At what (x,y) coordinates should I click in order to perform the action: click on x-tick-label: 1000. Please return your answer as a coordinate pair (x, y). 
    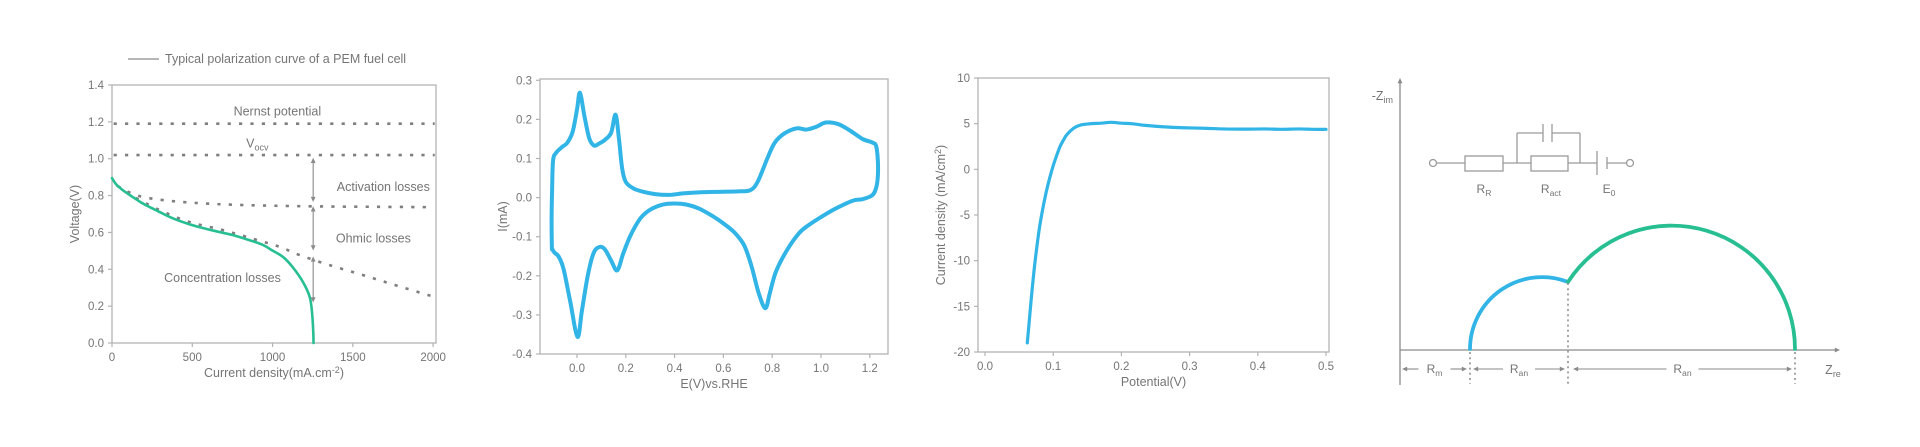
    Looking at the image, I should click on (273, 358).